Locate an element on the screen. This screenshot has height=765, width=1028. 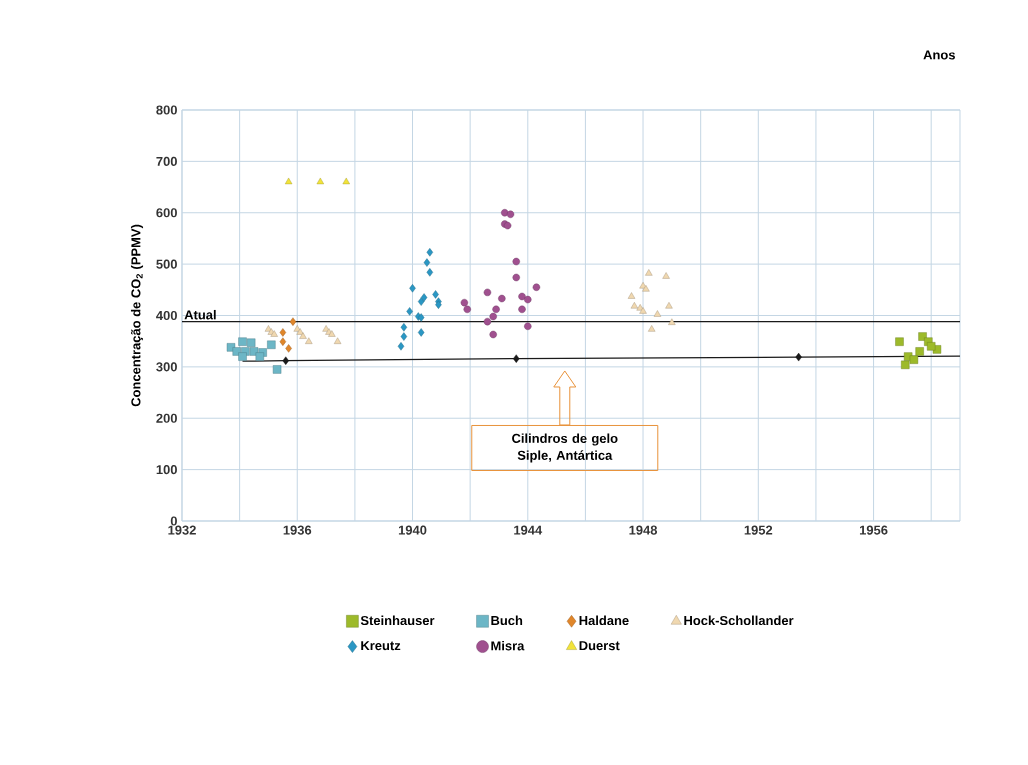
y-axis-title: Concentração de CO$_{2}$ (PPMV) is located at coordinates (137, 315).